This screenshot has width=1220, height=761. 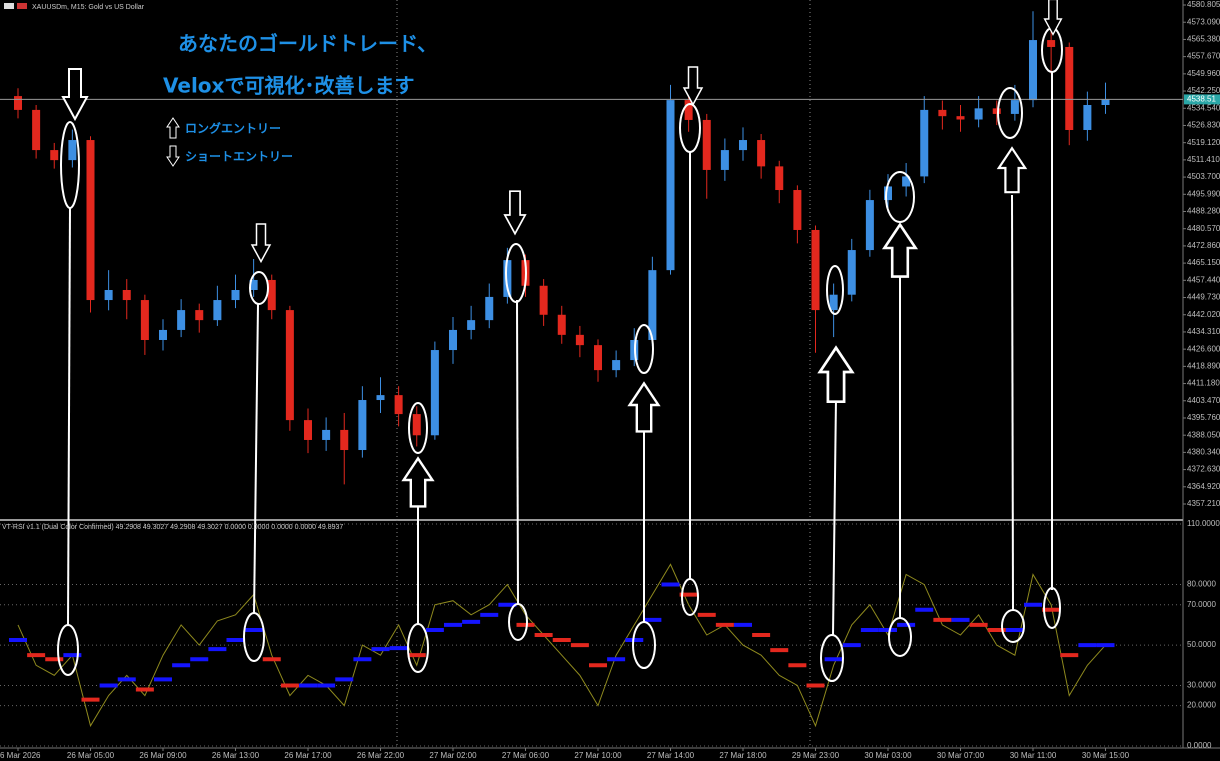 What do you see at coordinates (1203, 193) in the screenshot?
I see `y-tick-label: 4495.990` at bounding box center [1203, 193].